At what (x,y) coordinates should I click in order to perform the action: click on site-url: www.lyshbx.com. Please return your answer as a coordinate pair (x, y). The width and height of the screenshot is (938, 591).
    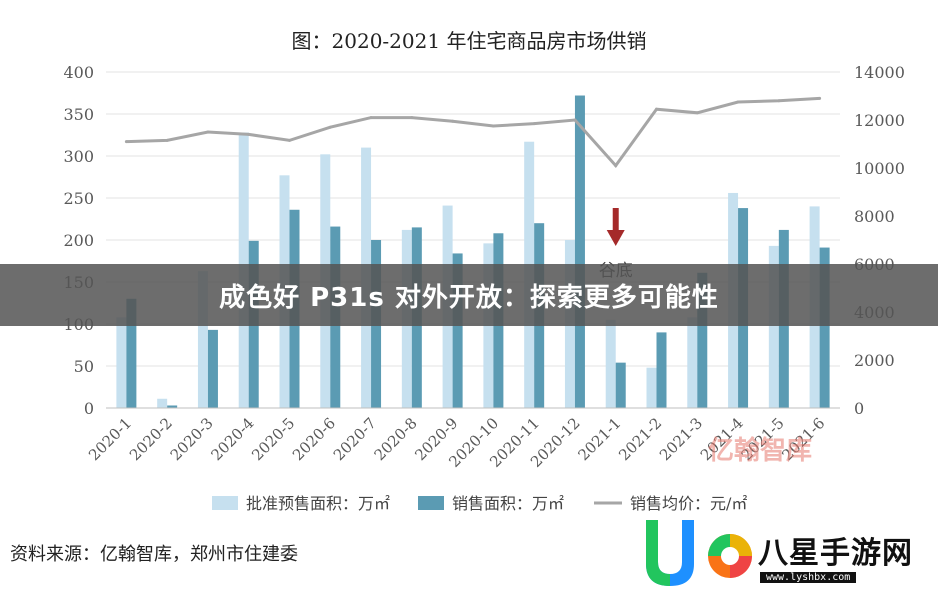
    Looking at the image, I should click on (808, 577).